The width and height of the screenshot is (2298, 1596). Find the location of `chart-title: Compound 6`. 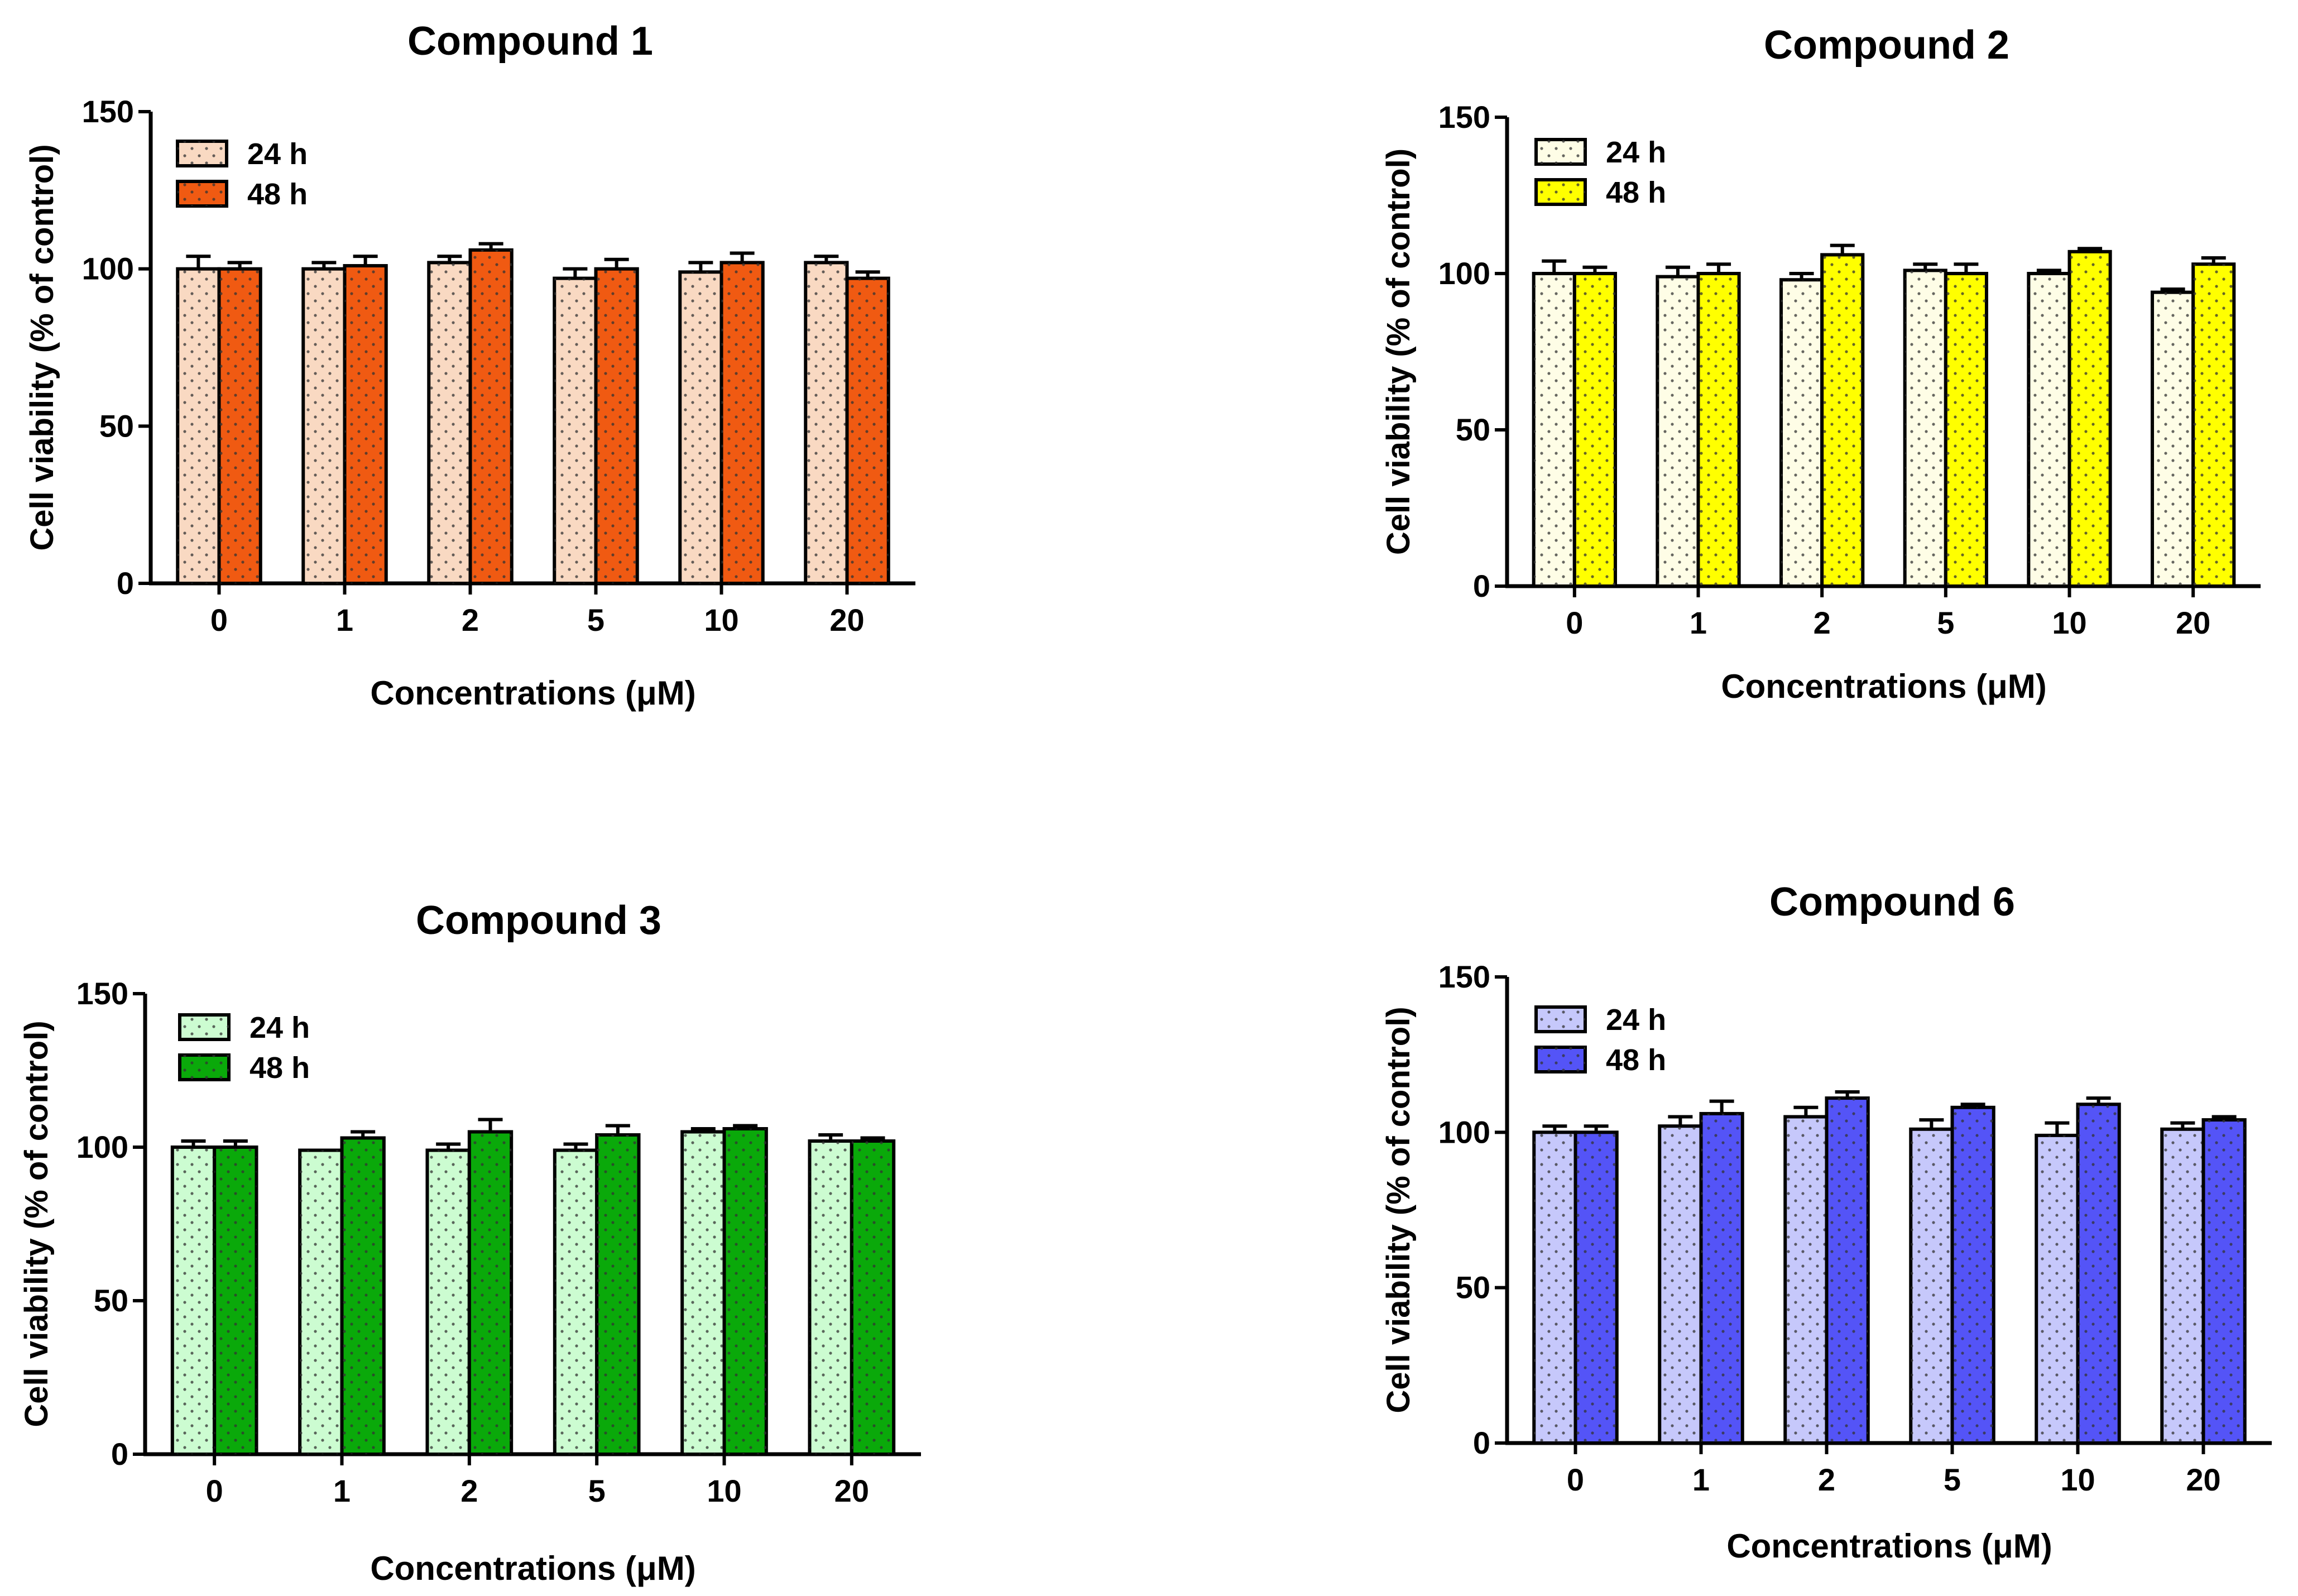

chart-title: Compound 6 is located at coordinates (1892, 902).